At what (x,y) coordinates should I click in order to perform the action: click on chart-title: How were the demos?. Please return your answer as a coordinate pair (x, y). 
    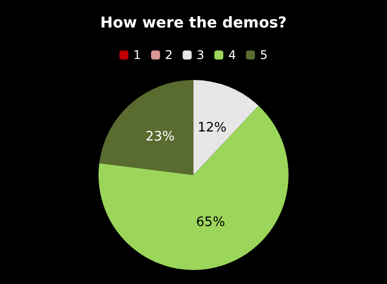
    Looking at the image, I should click on (193, 23).